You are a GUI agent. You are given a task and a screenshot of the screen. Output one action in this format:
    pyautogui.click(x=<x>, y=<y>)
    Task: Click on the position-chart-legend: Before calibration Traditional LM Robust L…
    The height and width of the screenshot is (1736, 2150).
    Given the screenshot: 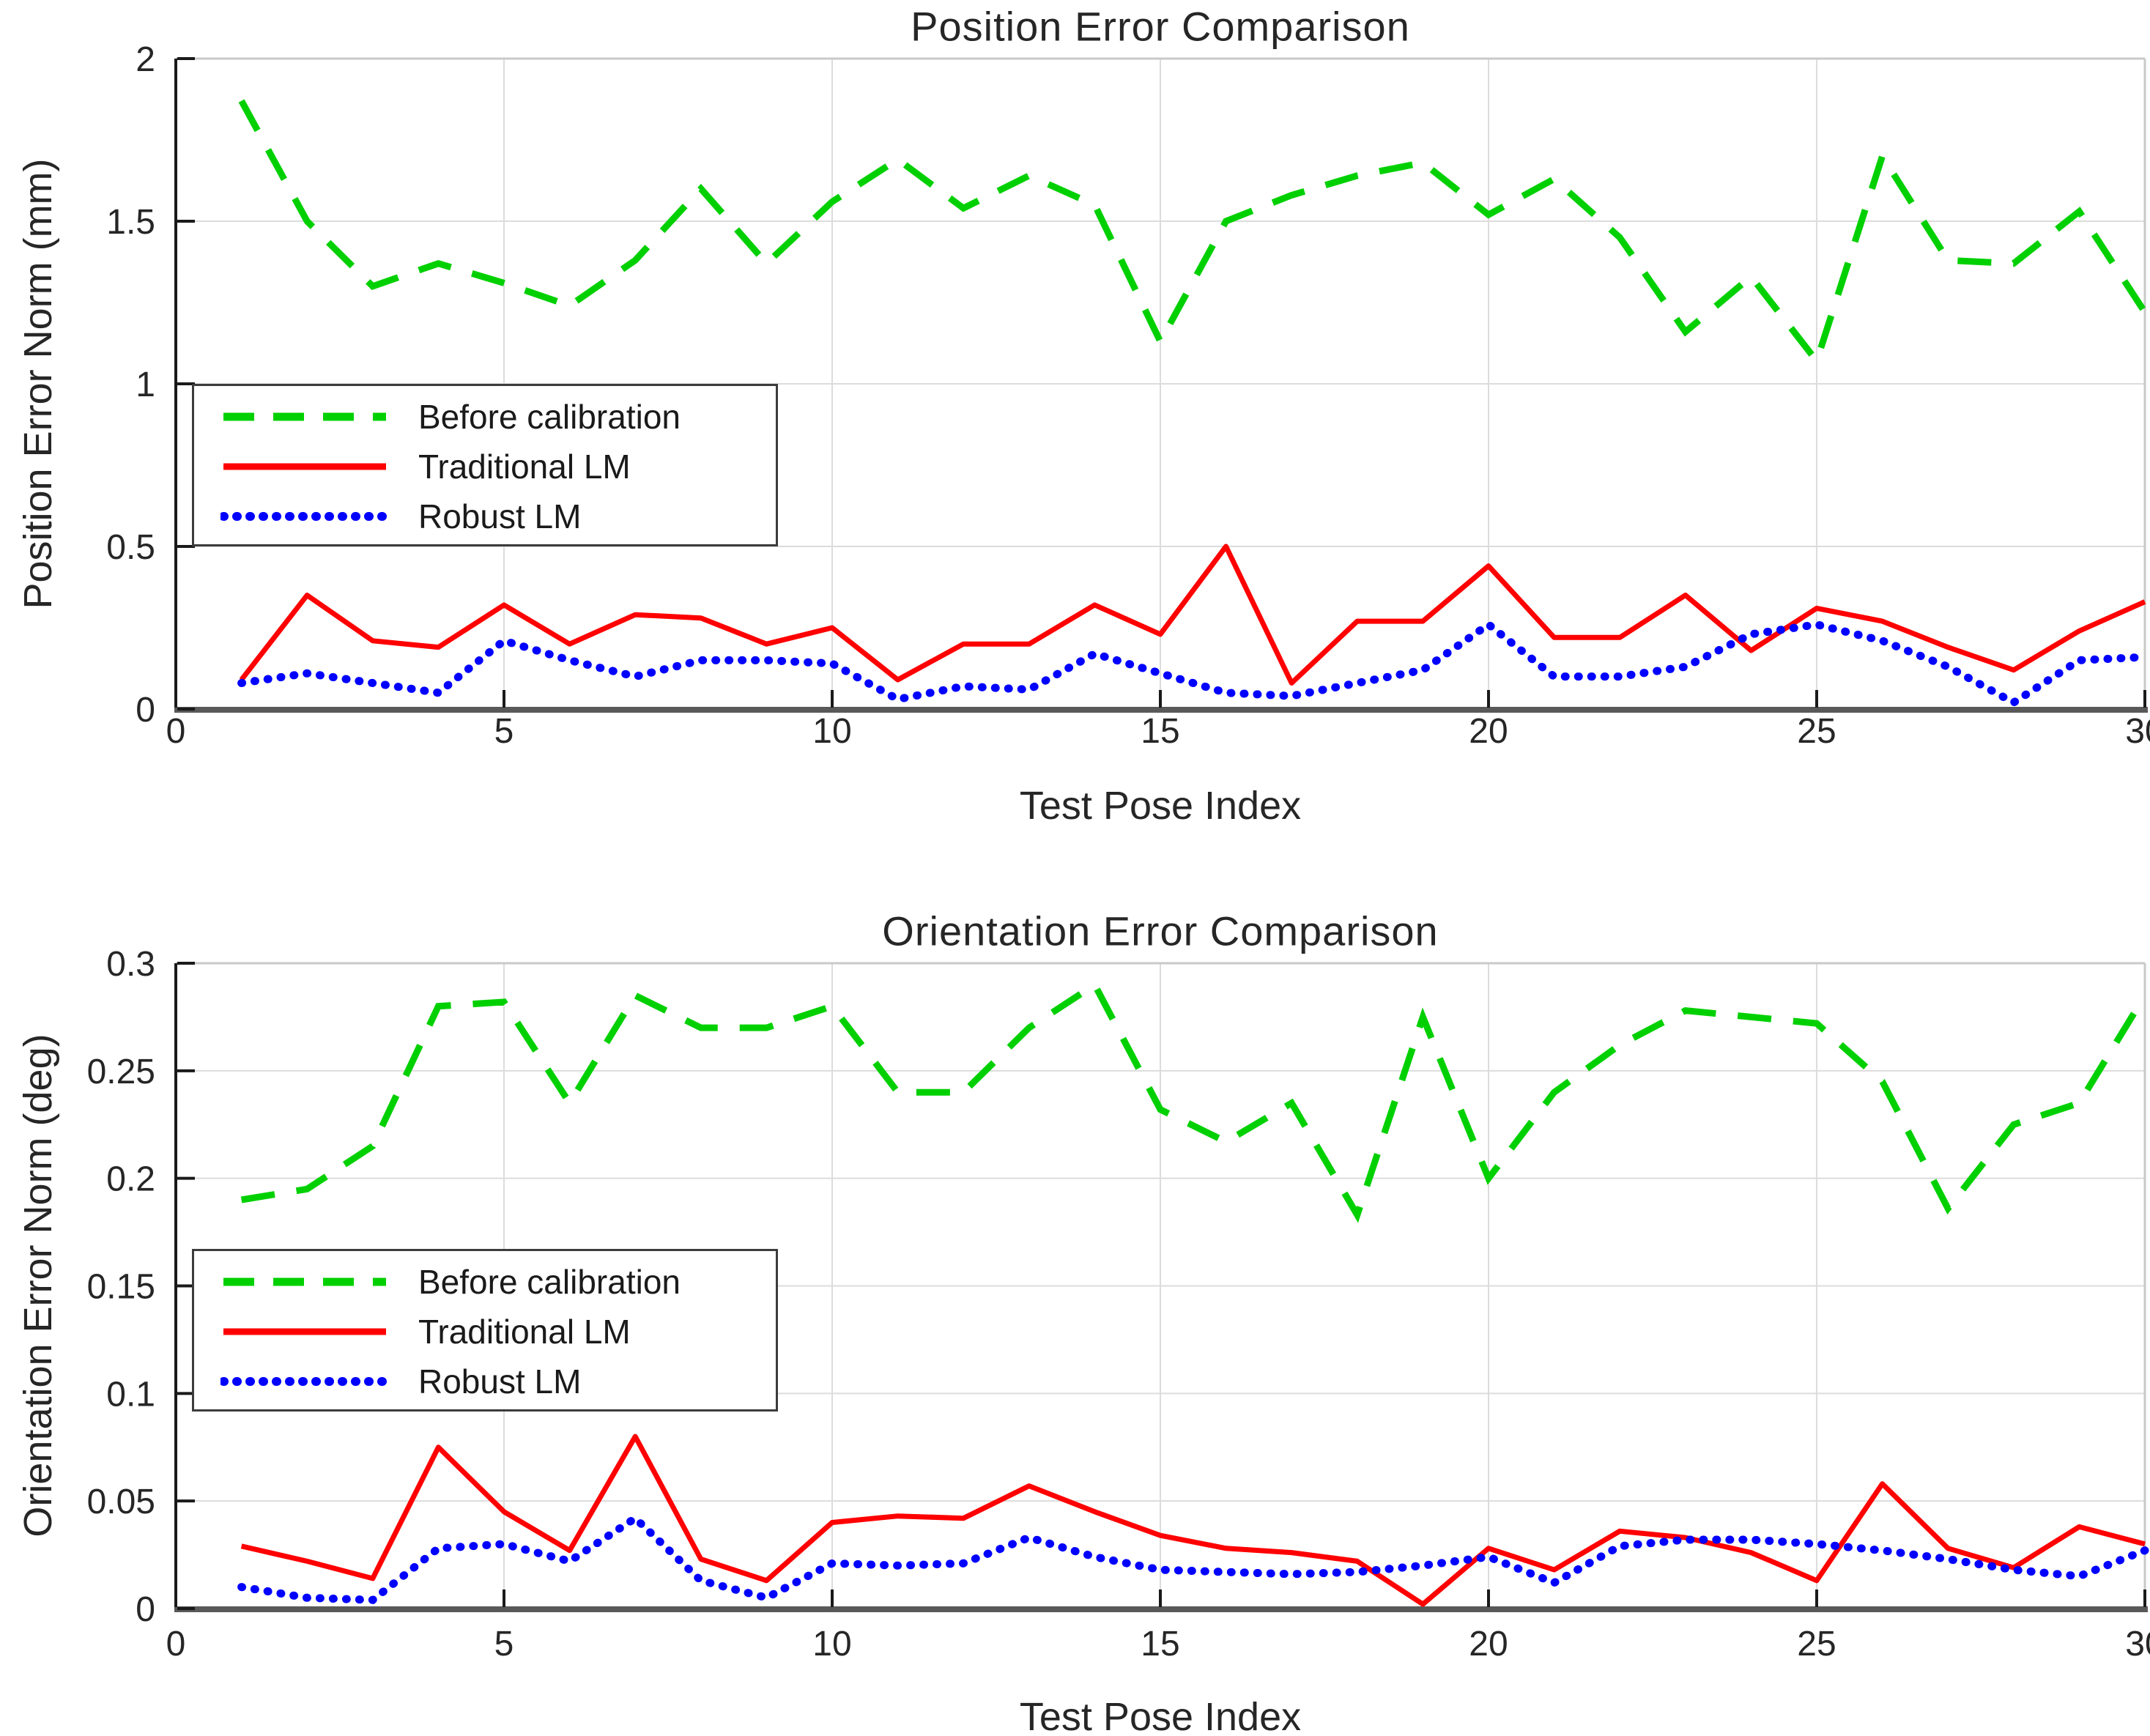 What is the action you would take?
    pyautogui.click(x=485, y=465)
    